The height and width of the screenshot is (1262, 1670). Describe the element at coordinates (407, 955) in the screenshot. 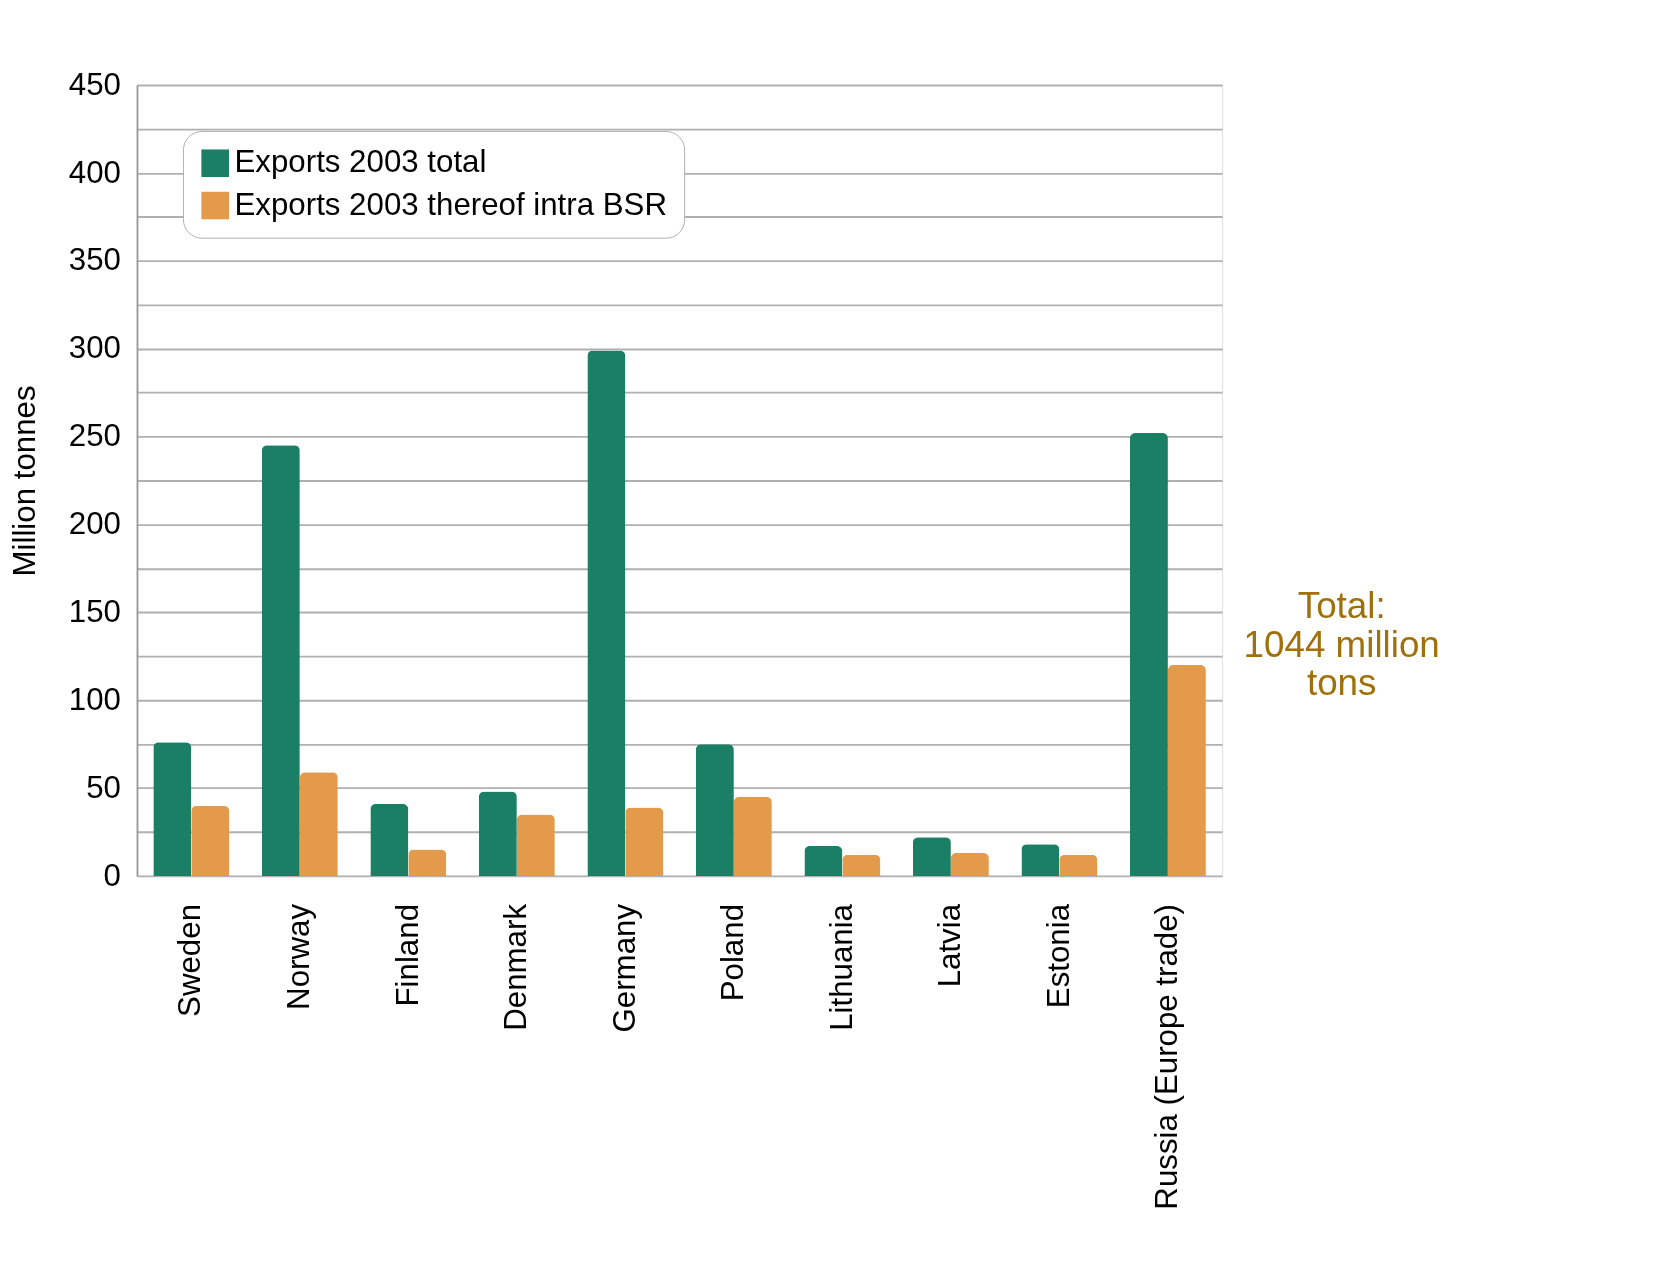

I see `x-tick-label: Finland` at that location.